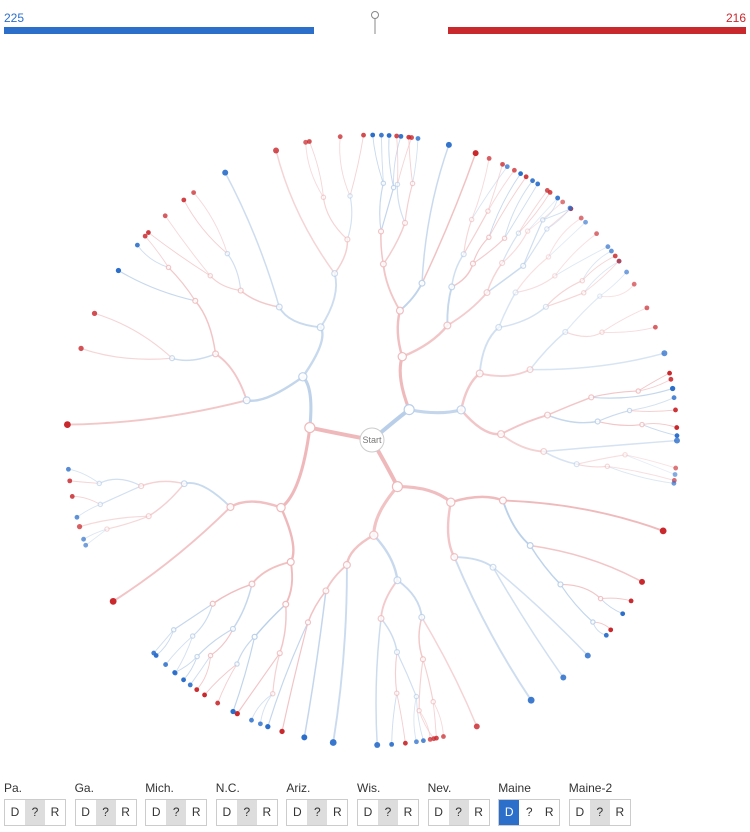  I want to click on state-group: Nev. D? R, so click(458, 803).